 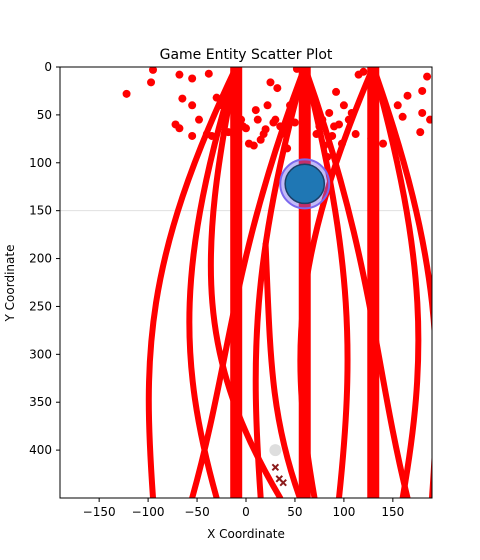 What do you see at coordinates (40, 450) in the screenshot?
I see `y-tick-label: 400` at bounding box center [40, 450].